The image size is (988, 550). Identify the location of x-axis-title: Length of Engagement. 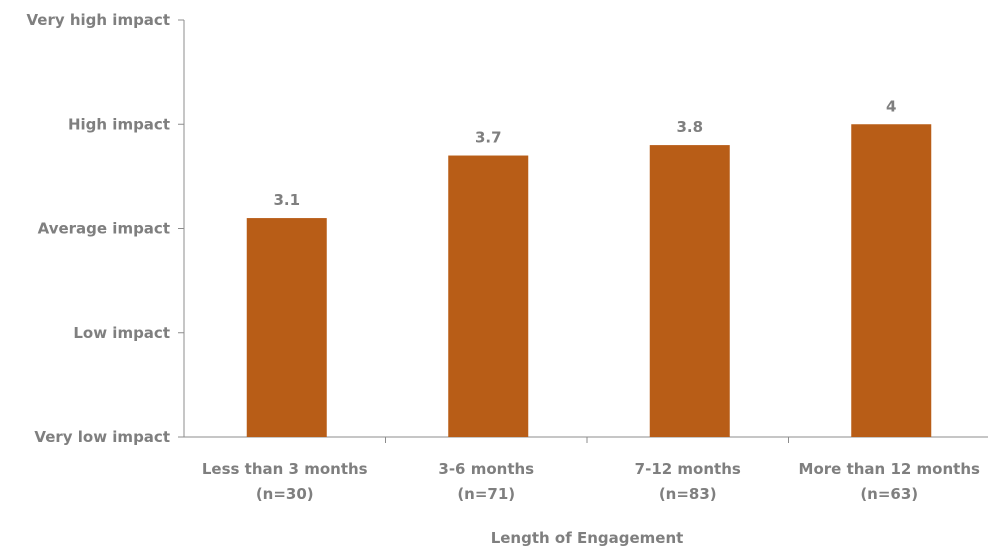
(587, 538).